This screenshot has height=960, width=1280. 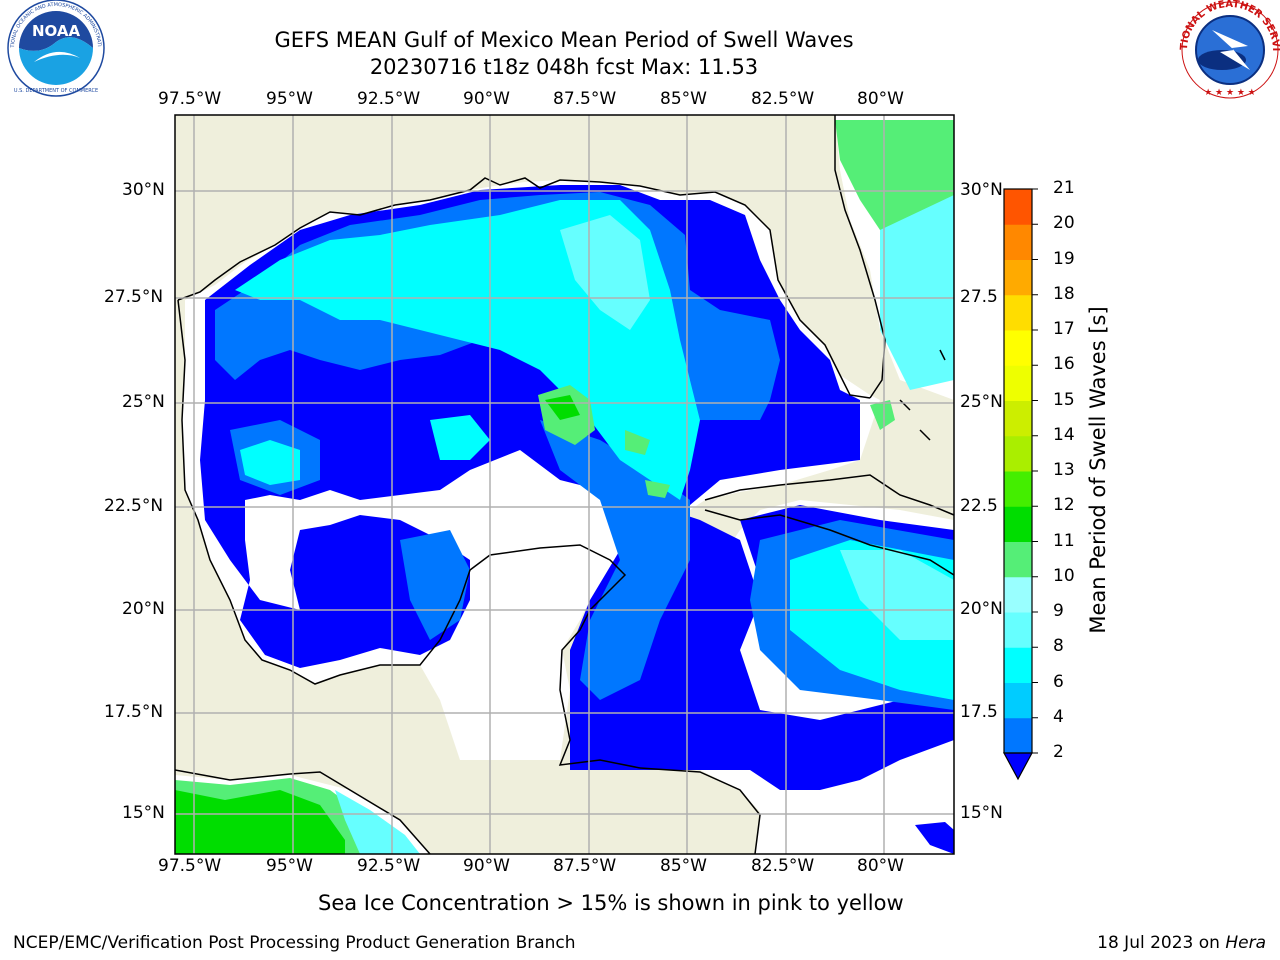 I want to click on colorbar-frame, so click(x=1018, y=471).